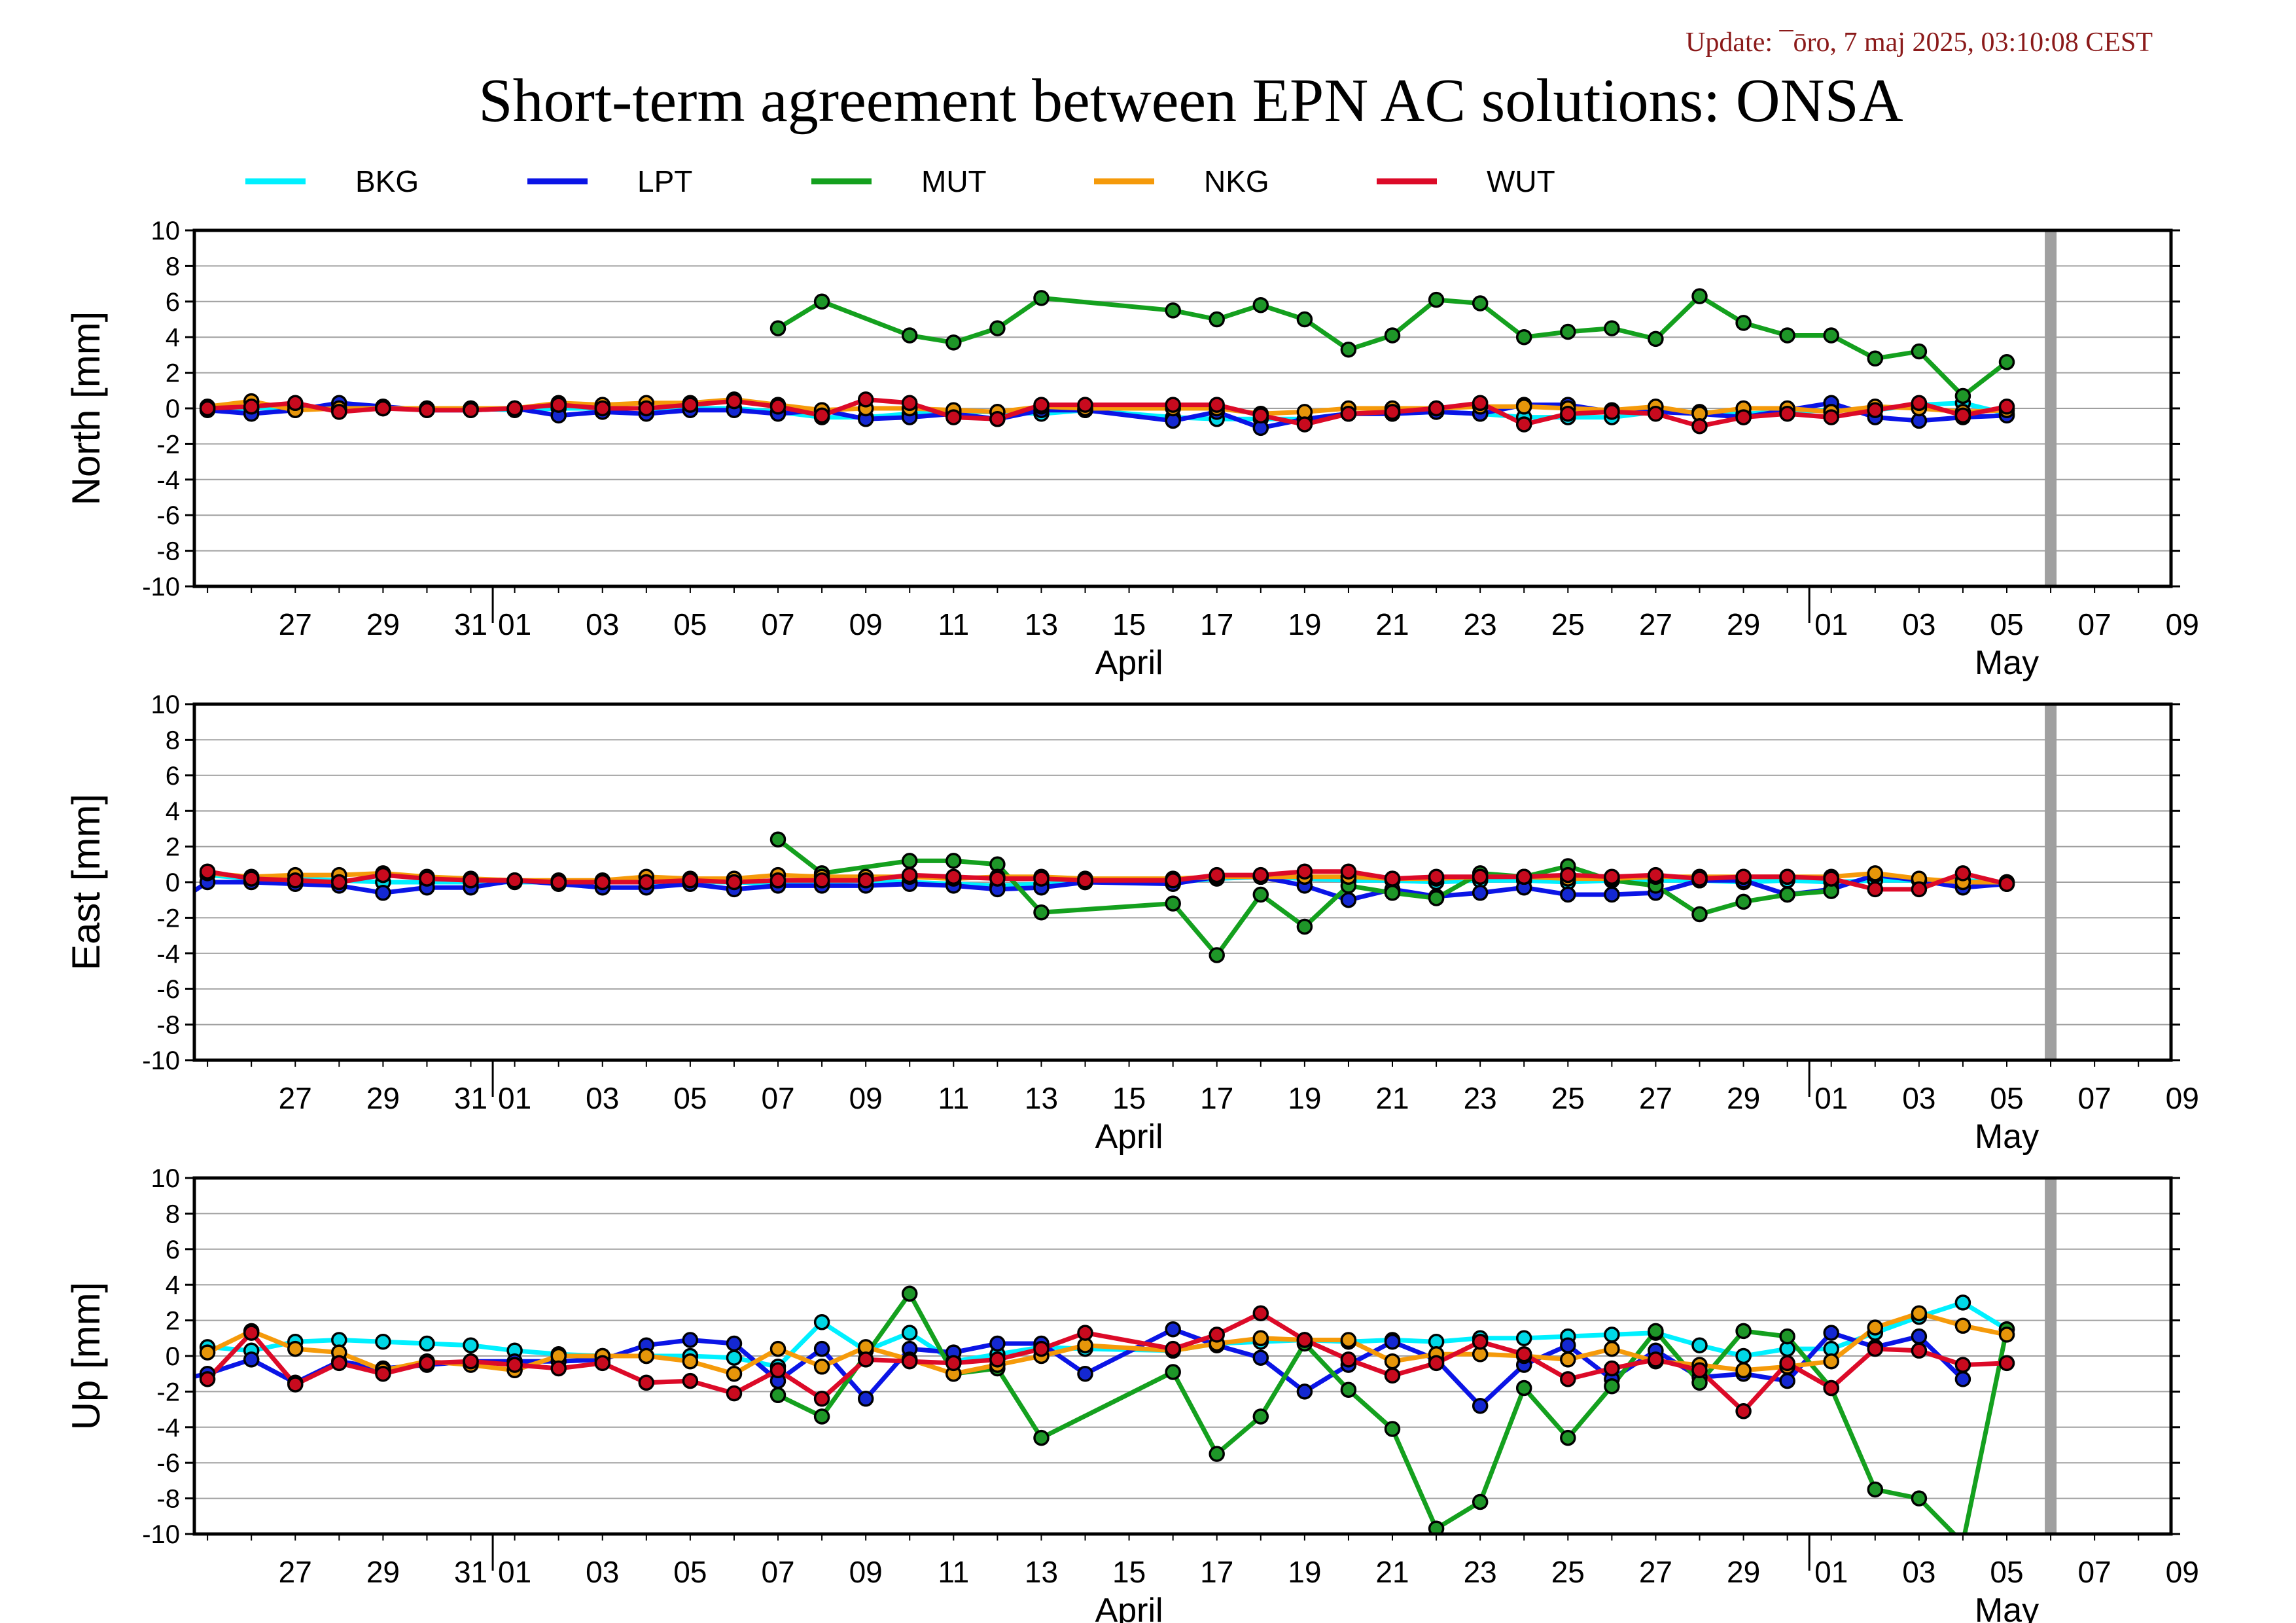 The width and height of the screenshot is (2296, 1623). What do you see at coordinates (173, 373) in the screenshot?
I see `ytick-label-north-4: 2` at bounding box center [173, 373].